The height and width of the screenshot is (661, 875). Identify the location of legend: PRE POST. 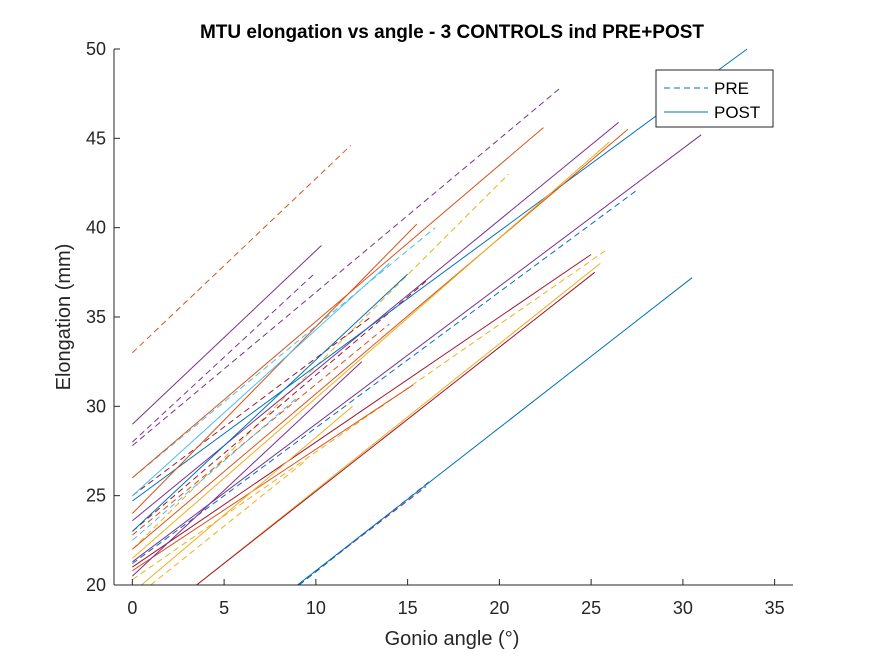
(714, 98).